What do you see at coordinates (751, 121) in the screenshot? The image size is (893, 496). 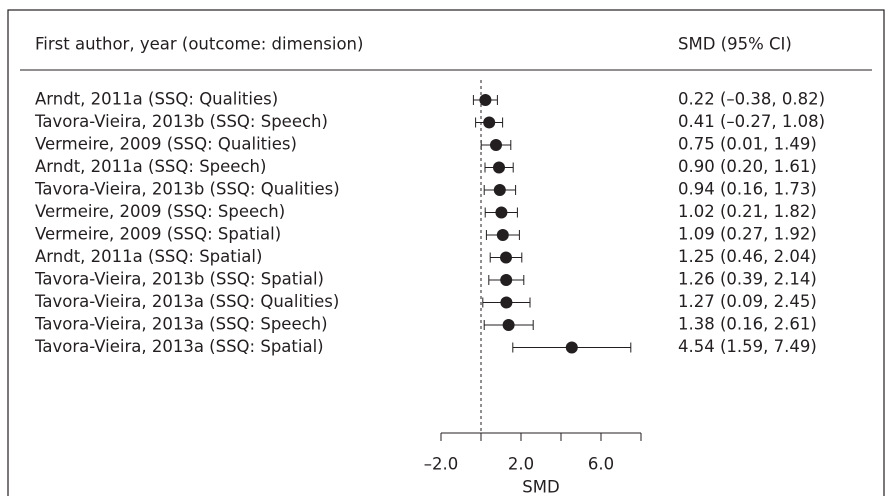 I see `value-label: 0.41 (–0.27, 1.08)` at bounding box center [751, 121].